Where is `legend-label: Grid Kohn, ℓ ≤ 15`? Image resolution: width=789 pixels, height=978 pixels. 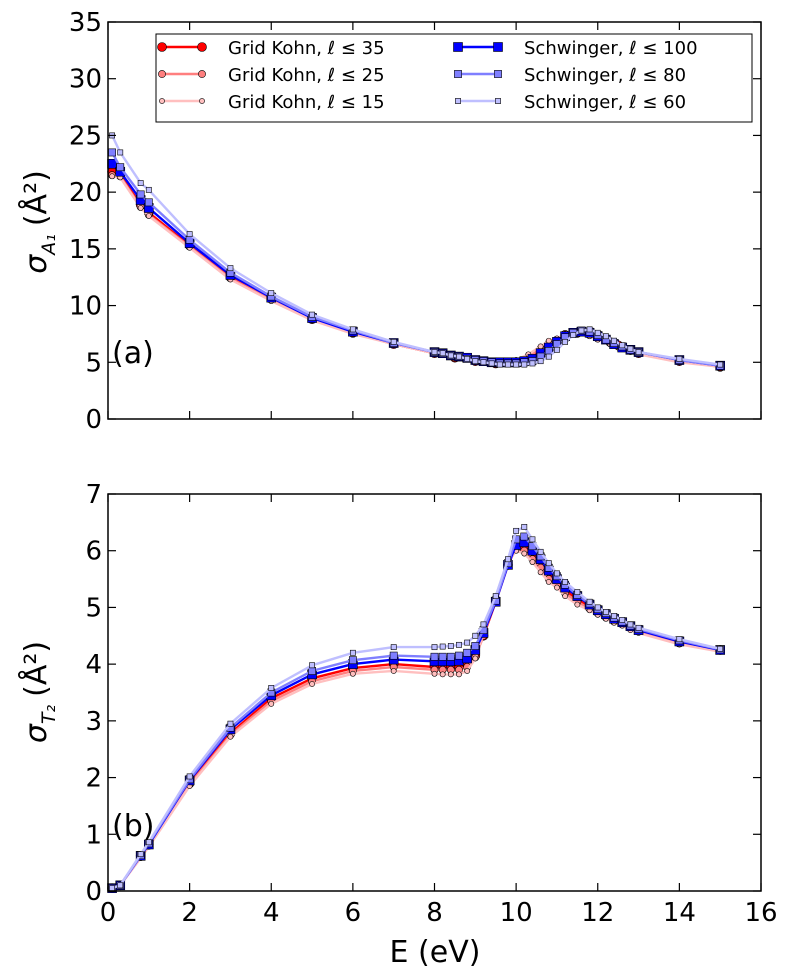
legend-label: Grid Kohn, ℓ ≤ 15 is located at coordinates (306, 102).